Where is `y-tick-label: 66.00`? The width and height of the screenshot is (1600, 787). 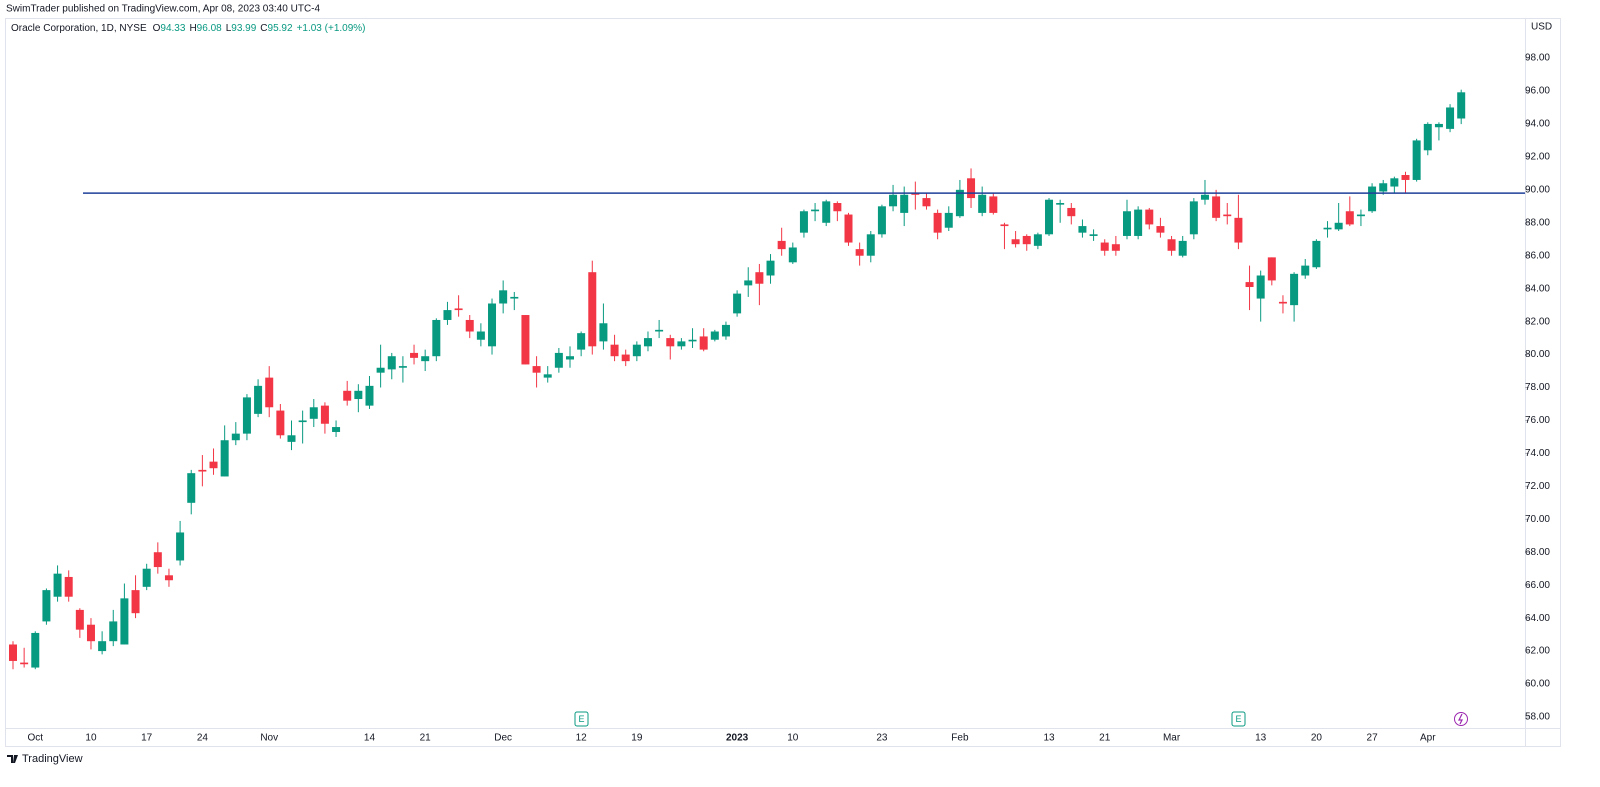 y-tick-label: 66.00 is located at coordinates (1537, 585).